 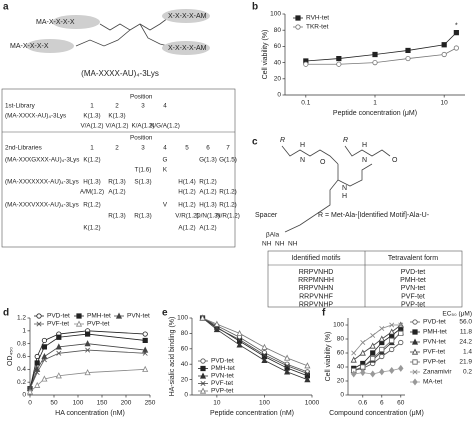 What do you see at coordinates (381, 56) in the screenshot?
I see `series-line` at bounding box center [381, 56].